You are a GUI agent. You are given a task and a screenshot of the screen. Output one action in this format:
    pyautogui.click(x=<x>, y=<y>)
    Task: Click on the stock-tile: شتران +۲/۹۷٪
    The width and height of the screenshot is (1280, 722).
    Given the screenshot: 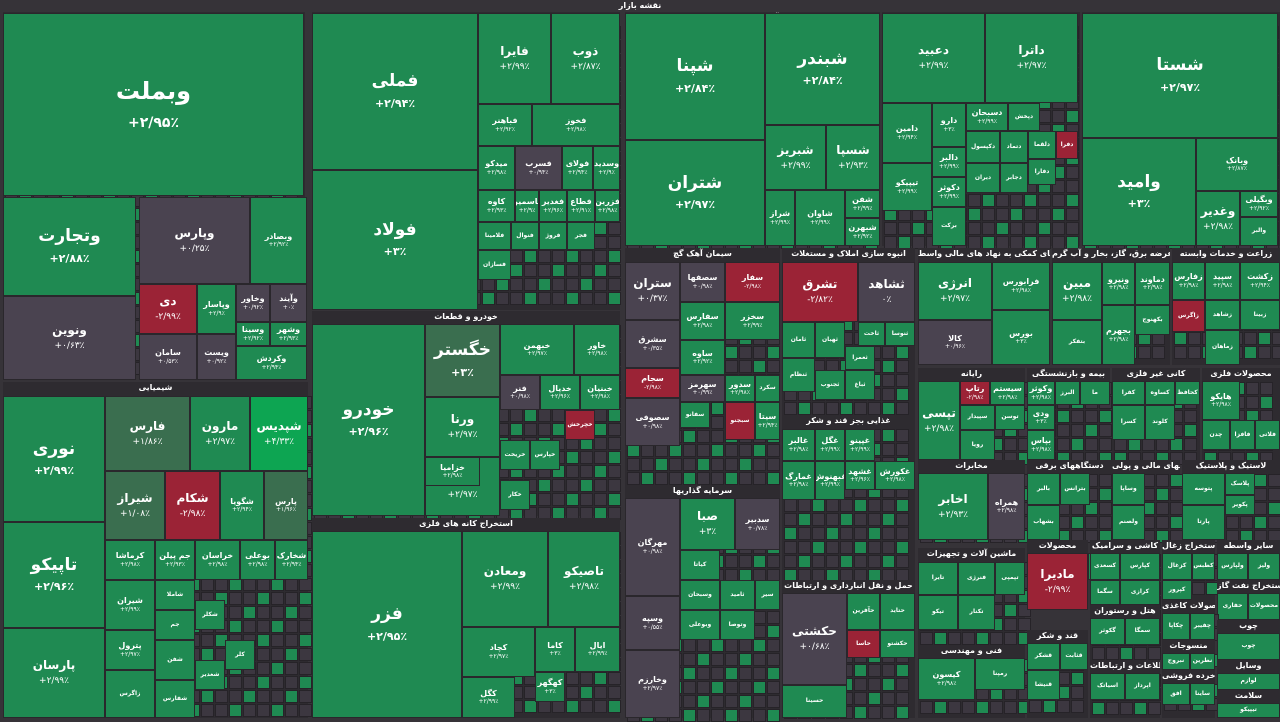 What is the action you would take?
    pyautogui.click(x=695, y=193)
    